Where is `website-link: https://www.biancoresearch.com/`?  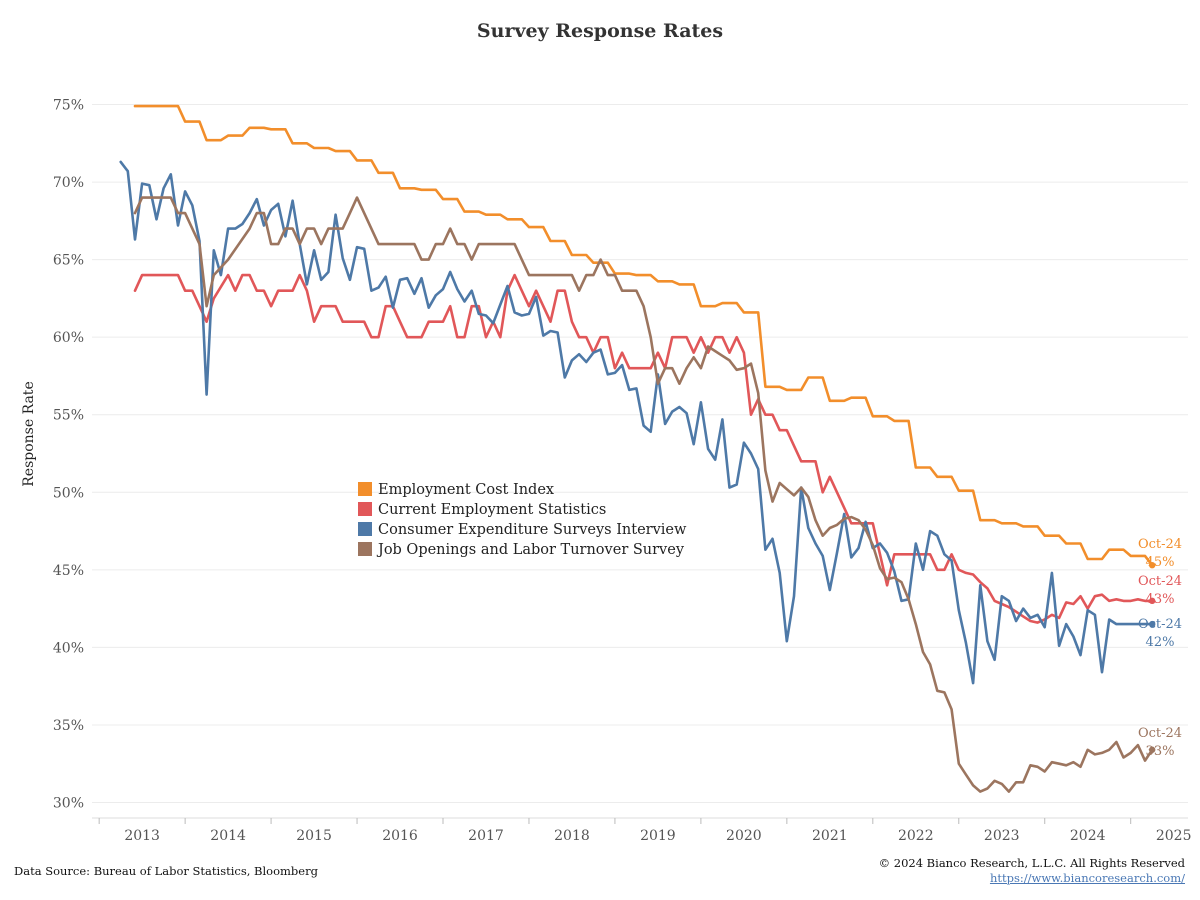
website-link: https://www.biancoresearch.com/ is located at coordinates (1087, 878).